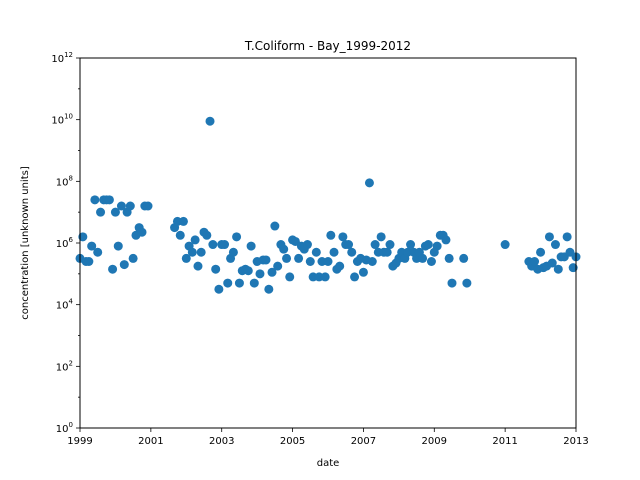 Image resolution: width=640 pixels, height=480 pixels. Describe the element at coordinates (434, 441) in the screenshot. I see `x-tick-label: 2009` at that location.